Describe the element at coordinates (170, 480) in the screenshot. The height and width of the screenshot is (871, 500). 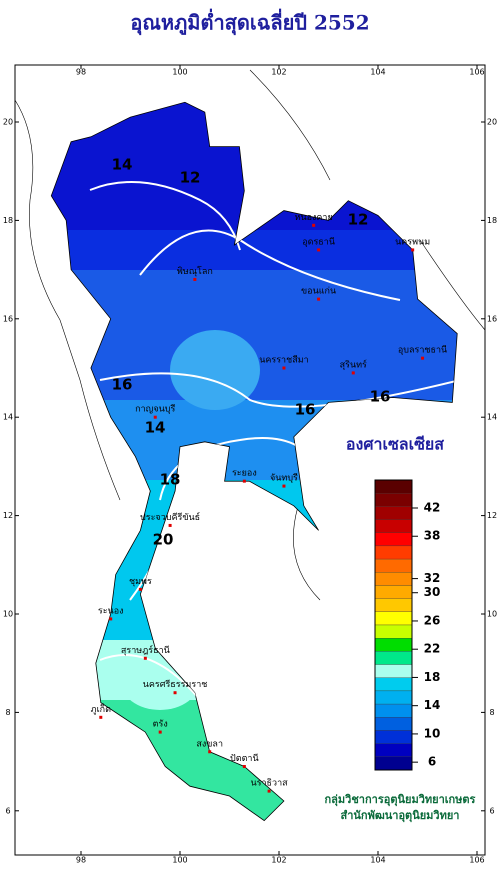
I see `contour-label: 18` at that location.